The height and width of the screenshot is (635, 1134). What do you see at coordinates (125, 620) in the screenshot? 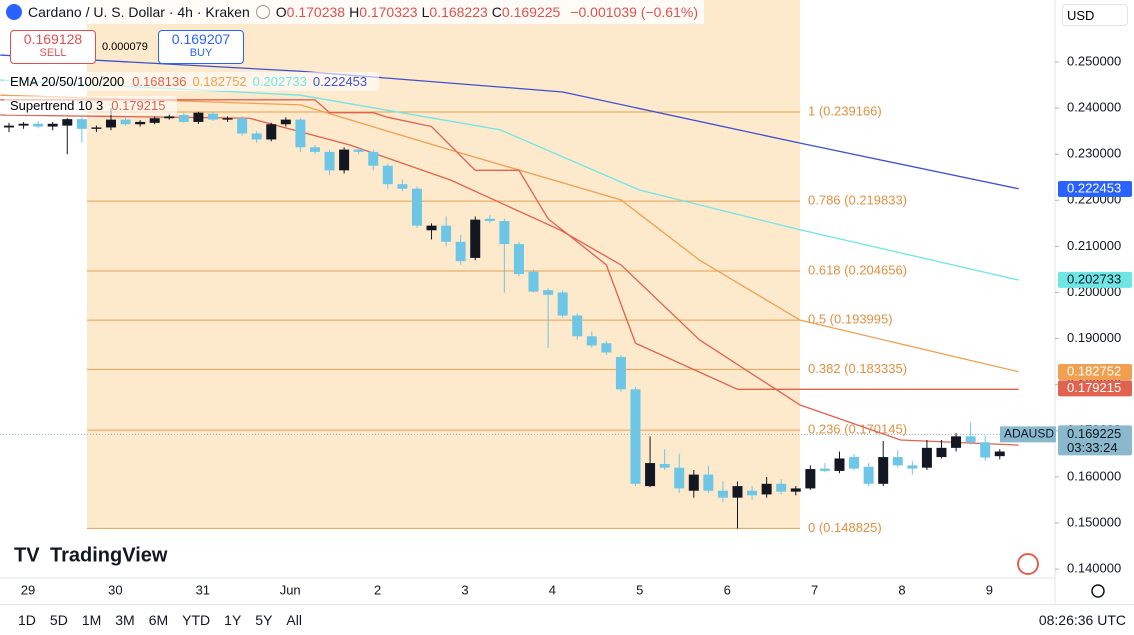
I see `timeframe-button: 3M` at bounding box center [125, 620].